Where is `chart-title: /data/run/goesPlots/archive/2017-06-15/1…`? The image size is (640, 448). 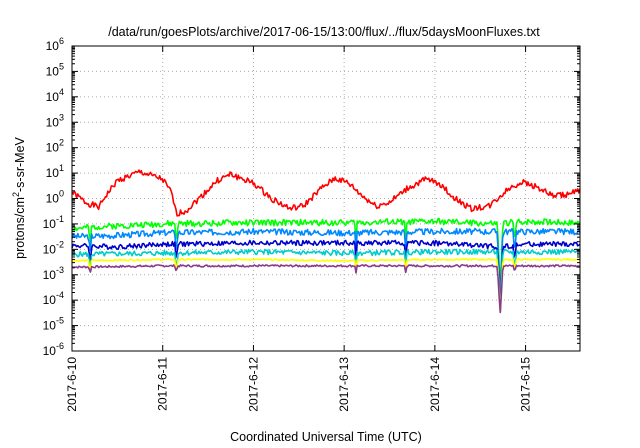 chart-title: /data/run/goesPlots/archive/2017-06-15/1… is located at coordinates (324, 32).